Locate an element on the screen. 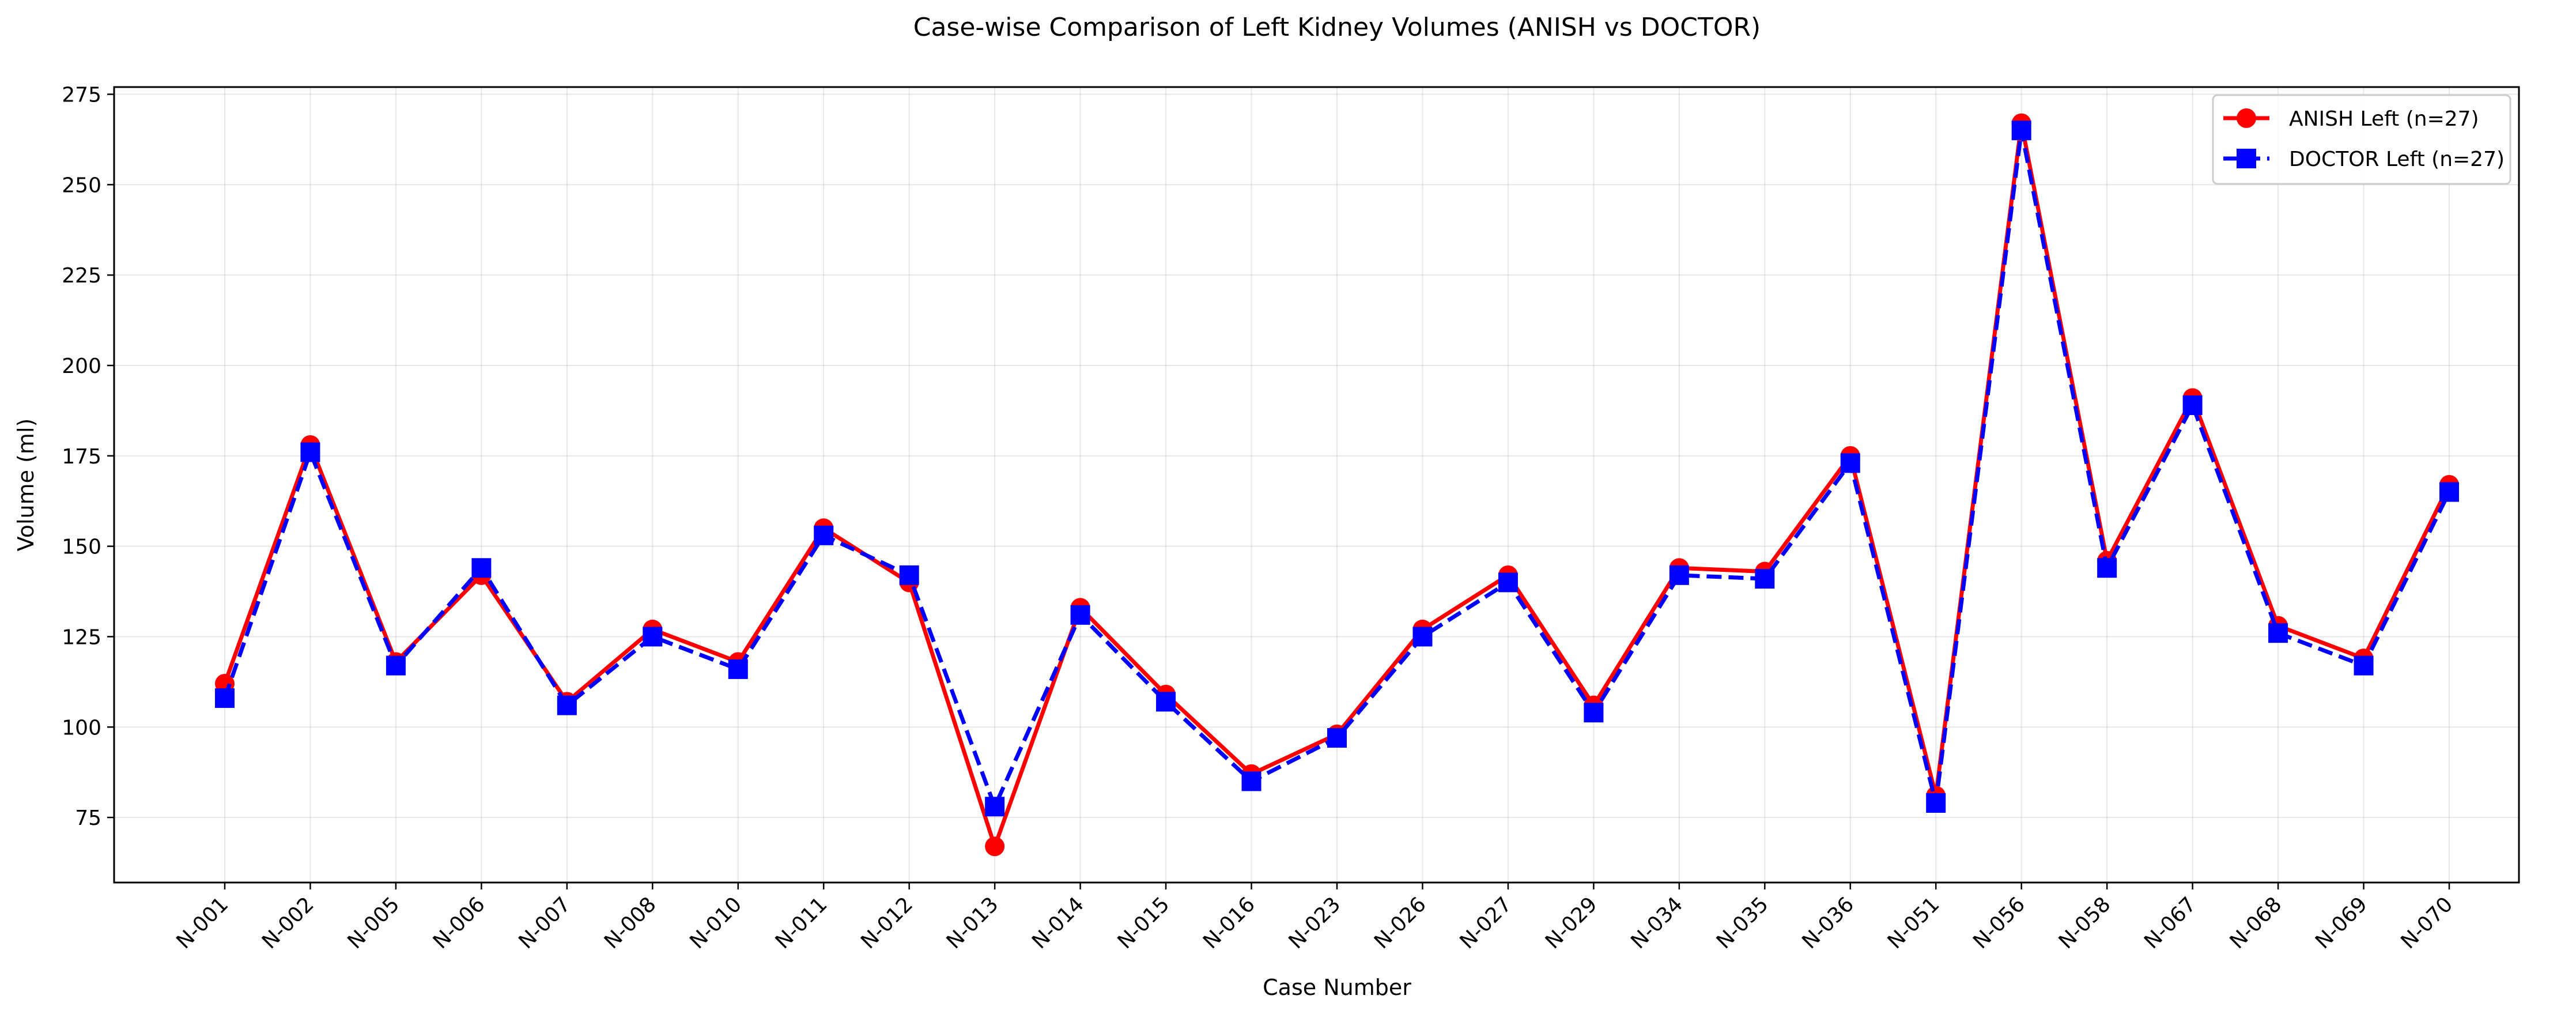 Image resolution: width=2576 pixels, height=1018 pixels. y-tick-label: 100 is located at coordinates (81, 728).